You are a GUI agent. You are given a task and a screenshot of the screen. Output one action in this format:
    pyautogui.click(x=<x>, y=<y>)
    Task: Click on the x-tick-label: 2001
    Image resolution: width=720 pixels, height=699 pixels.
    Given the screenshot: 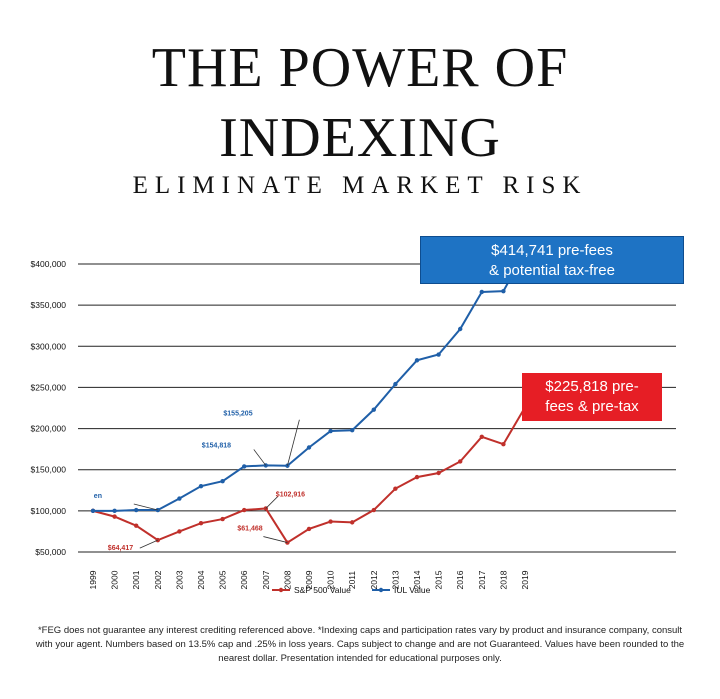 What is the action you would take?
    pyautogui.click(x=136, y=579)
    